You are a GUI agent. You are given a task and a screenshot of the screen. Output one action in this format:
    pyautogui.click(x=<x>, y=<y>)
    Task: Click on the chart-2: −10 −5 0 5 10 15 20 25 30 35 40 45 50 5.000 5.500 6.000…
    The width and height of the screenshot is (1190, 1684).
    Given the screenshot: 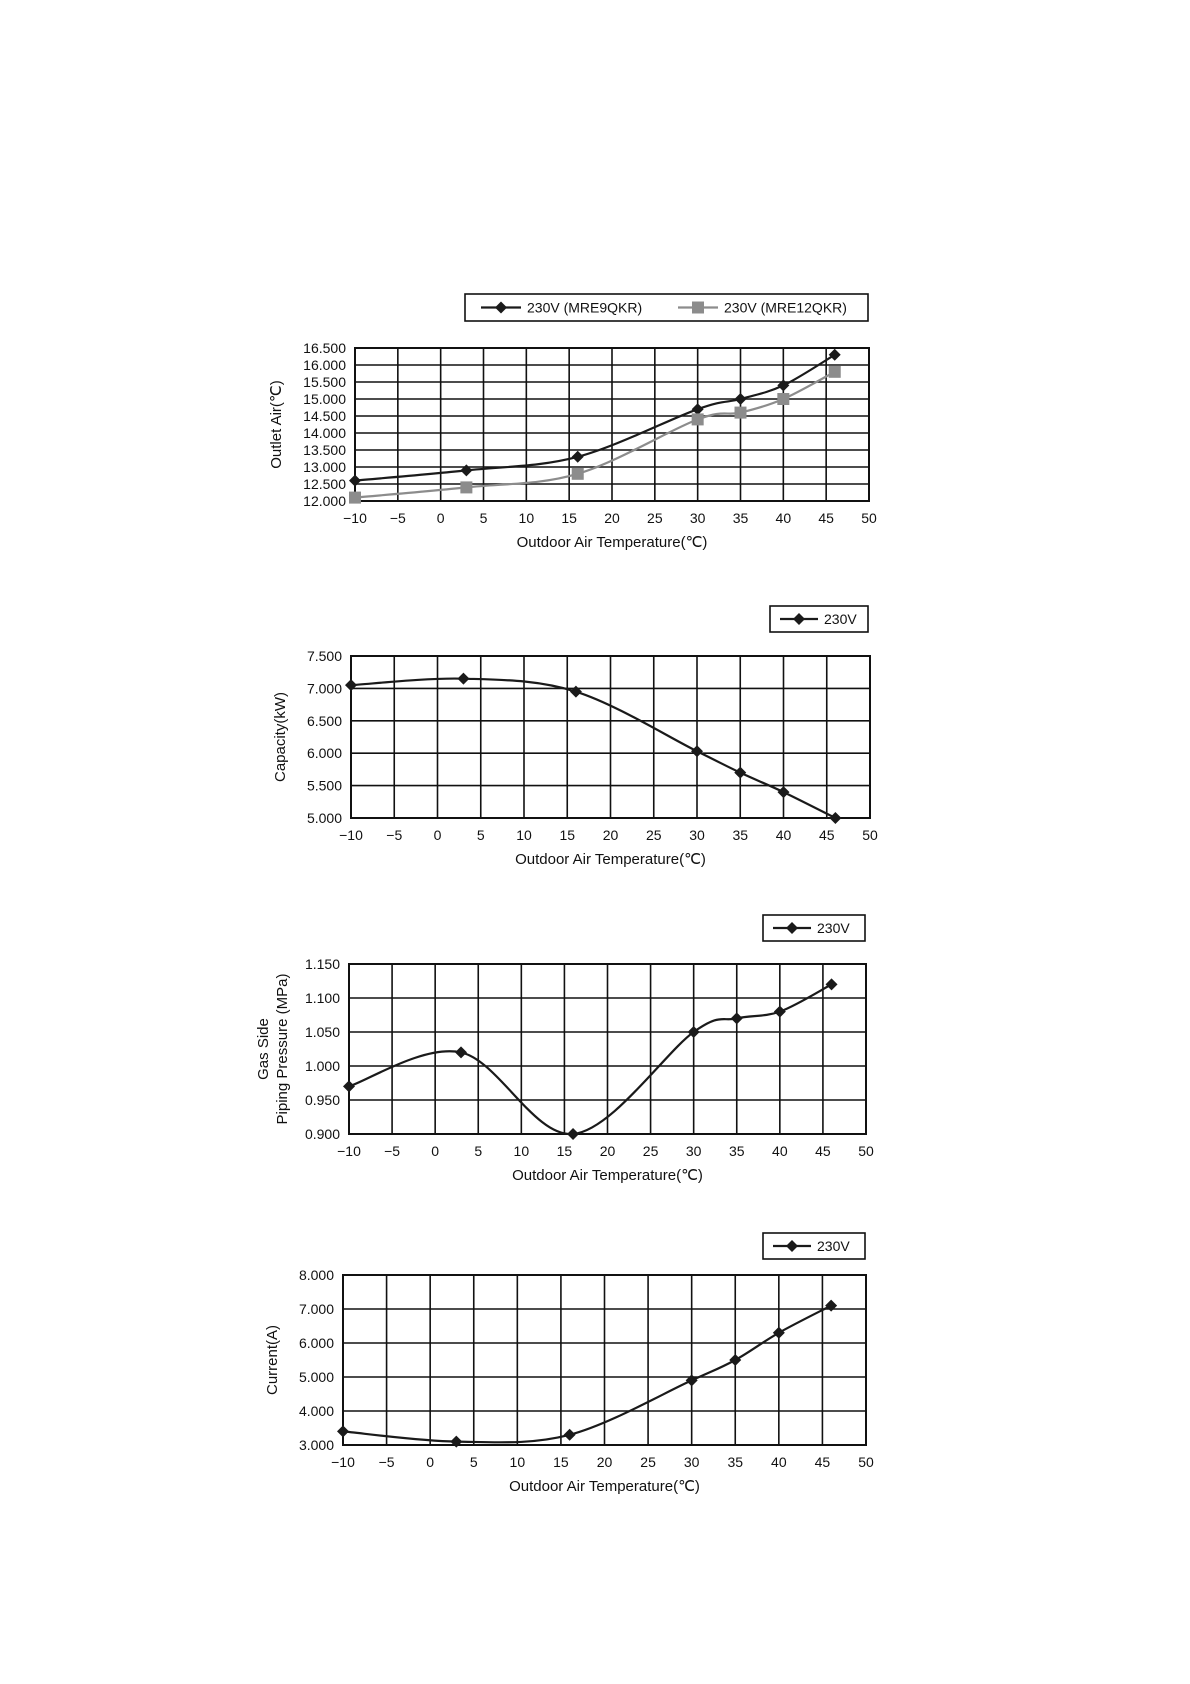 What is the action you would take?
    pyautogui.click(x=575, y=736)
    